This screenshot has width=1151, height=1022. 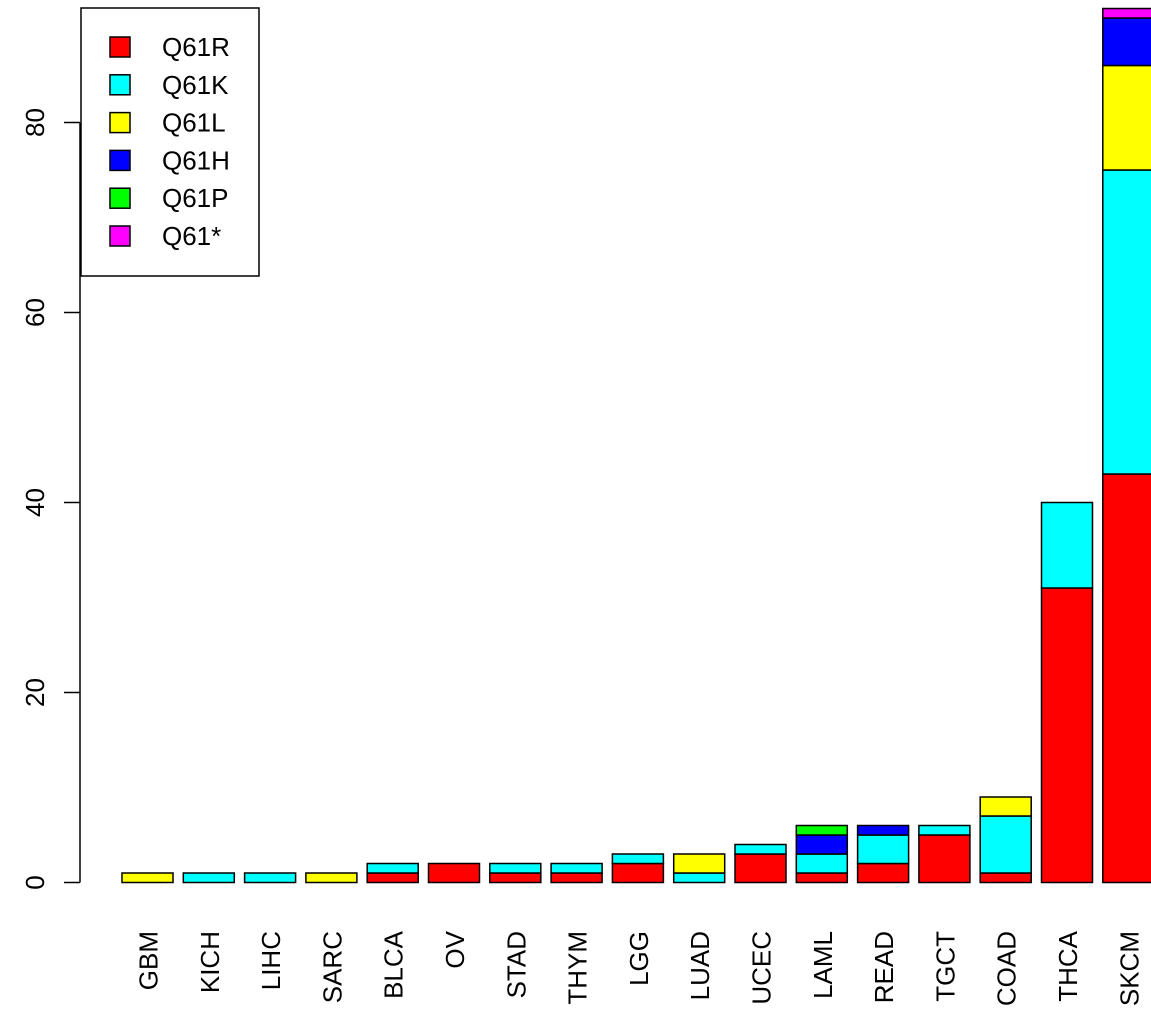 What do you see at coordinates (823, 965) in the screenshot?
I see `x-category-label: LAML` at bounding box center [823, 965].